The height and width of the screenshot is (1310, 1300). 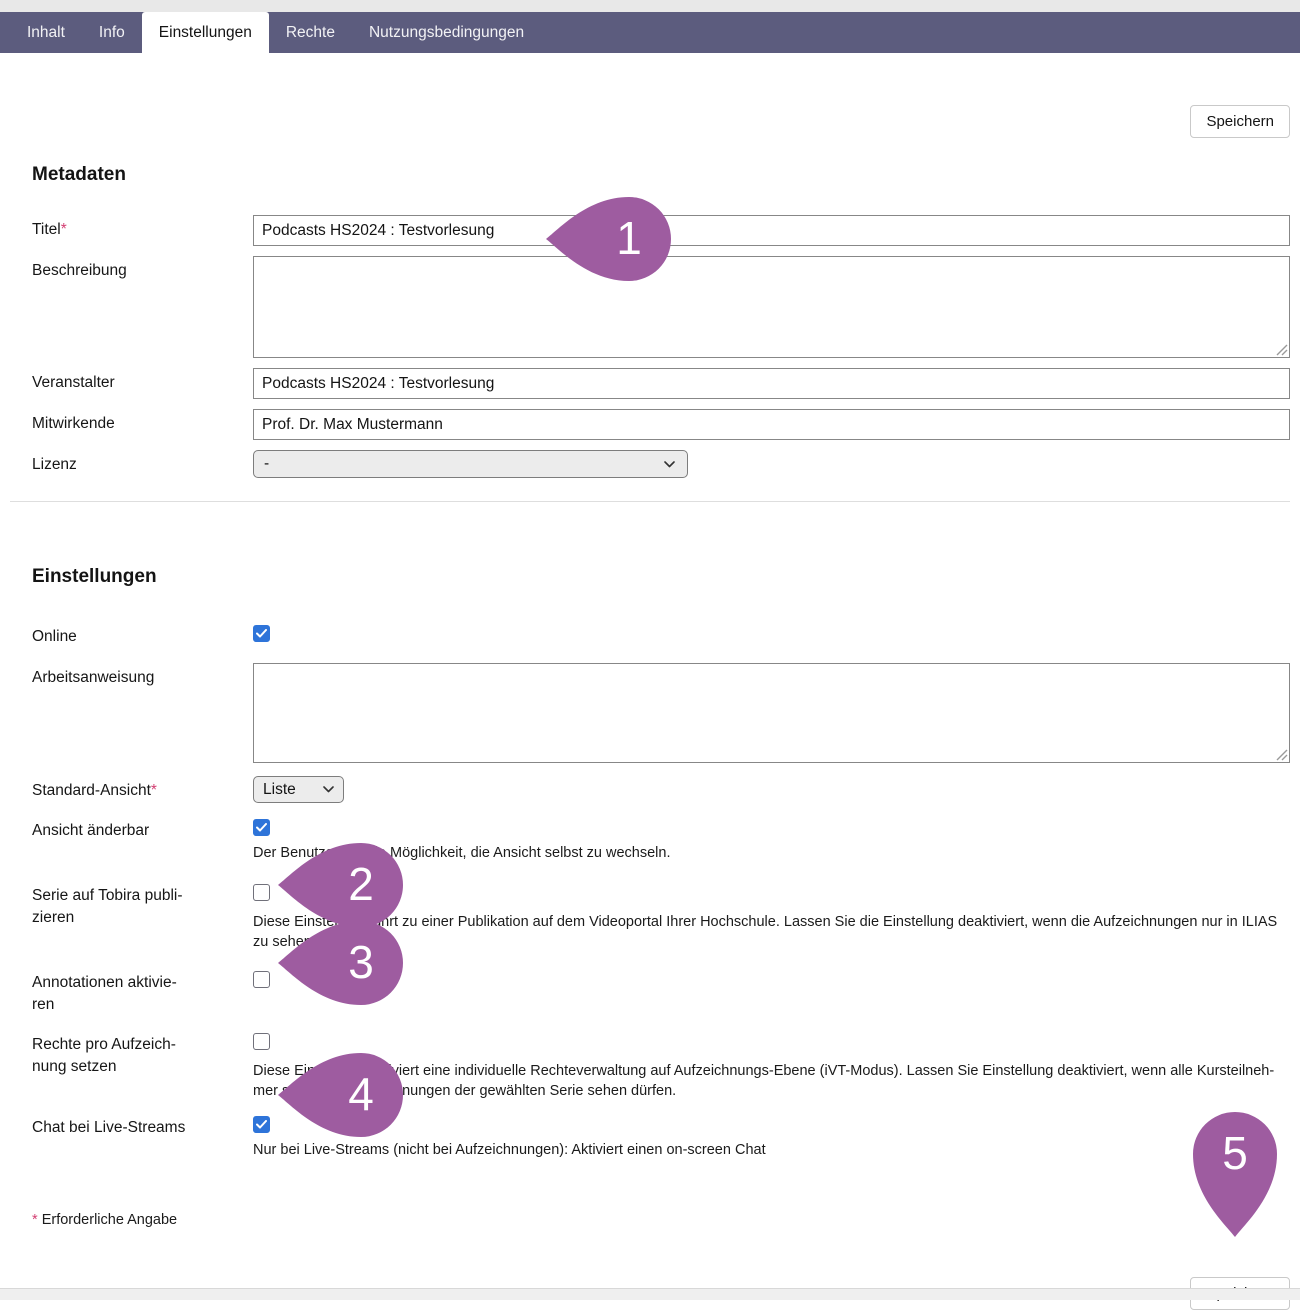 I want to click on standard-ansicht-label: Standard-Ansicht*, so click(x=142, y=789).